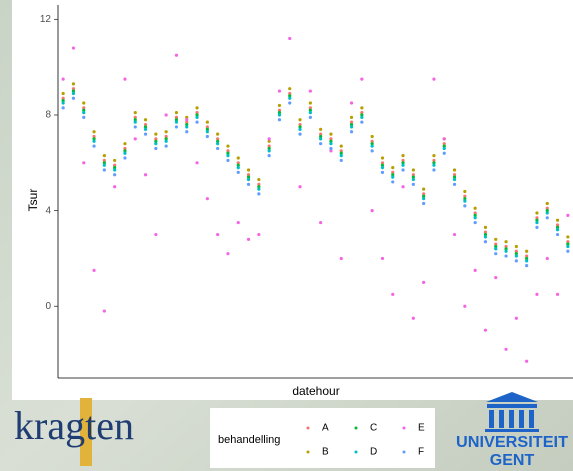  I want to click on logo-text: GENT, so click(512, 460).